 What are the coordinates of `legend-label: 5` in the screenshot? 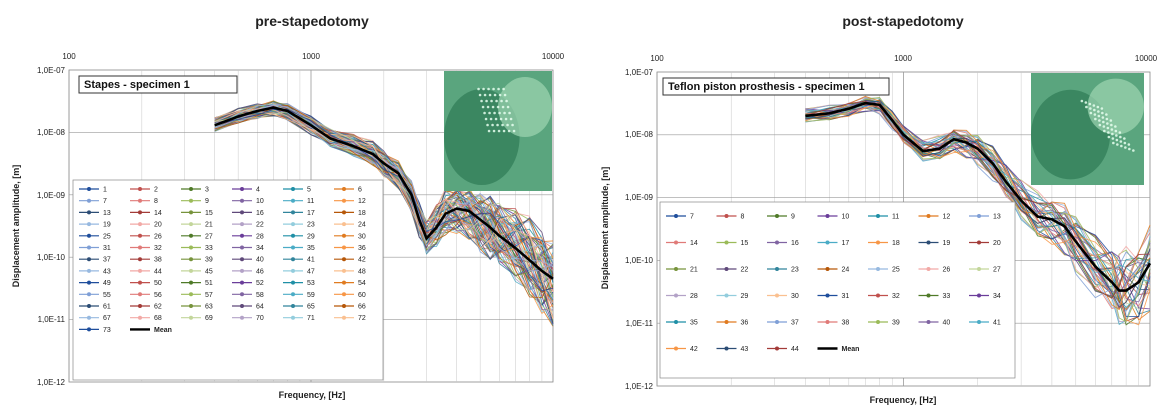 It's located at (309, 190).